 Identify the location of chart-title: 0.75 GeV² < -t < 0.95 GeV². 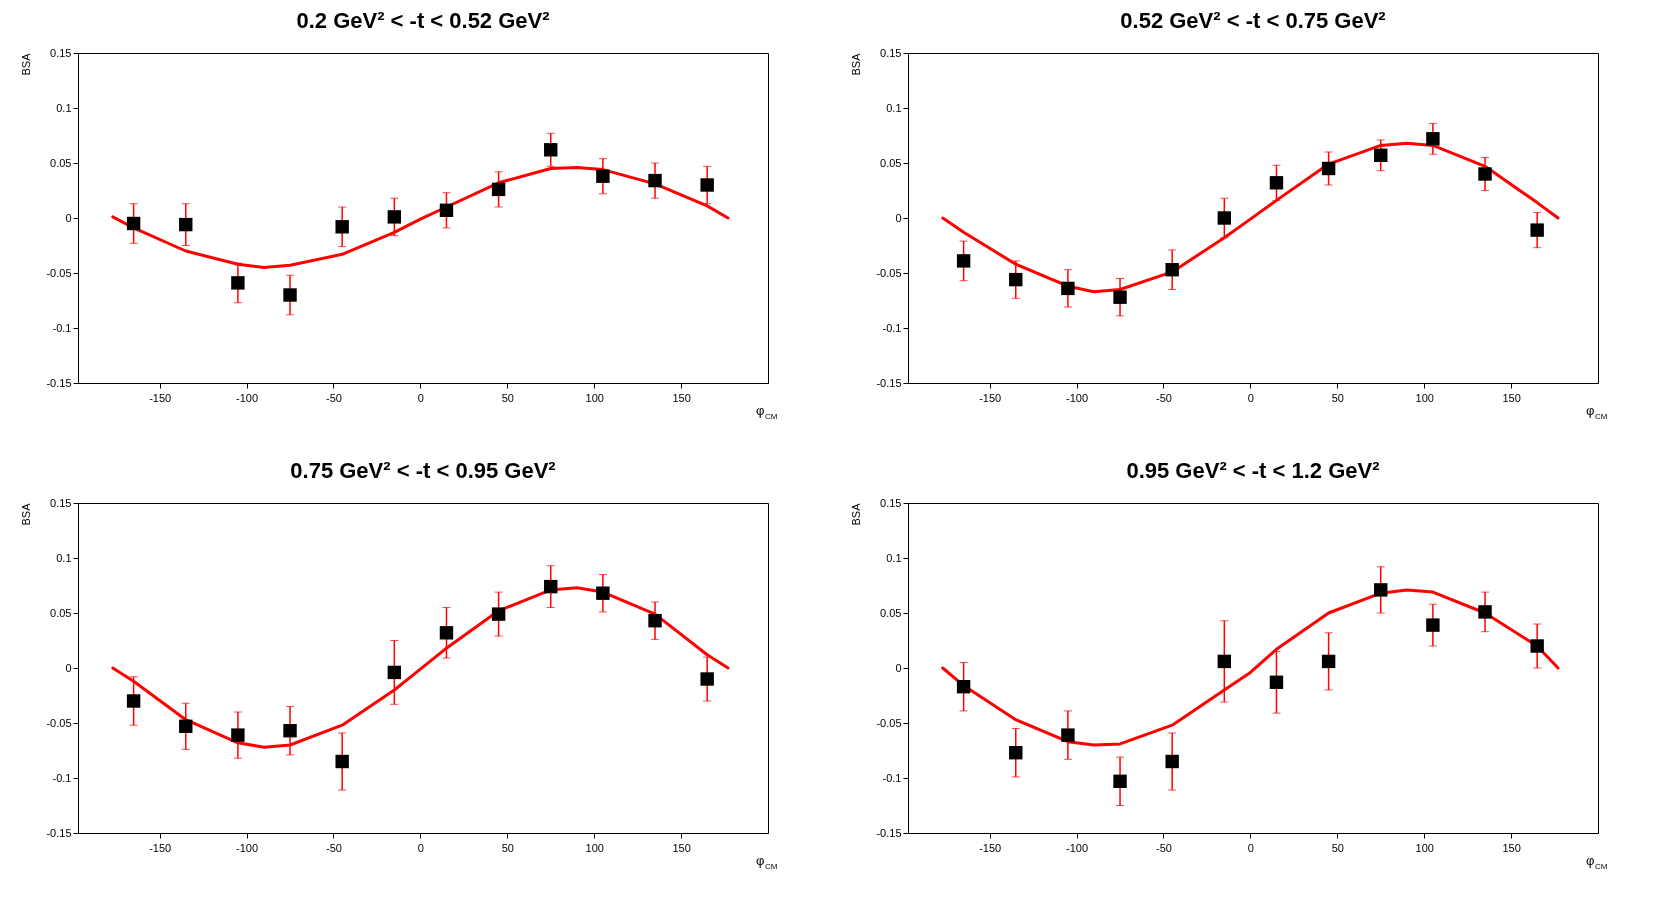
(423, 470).